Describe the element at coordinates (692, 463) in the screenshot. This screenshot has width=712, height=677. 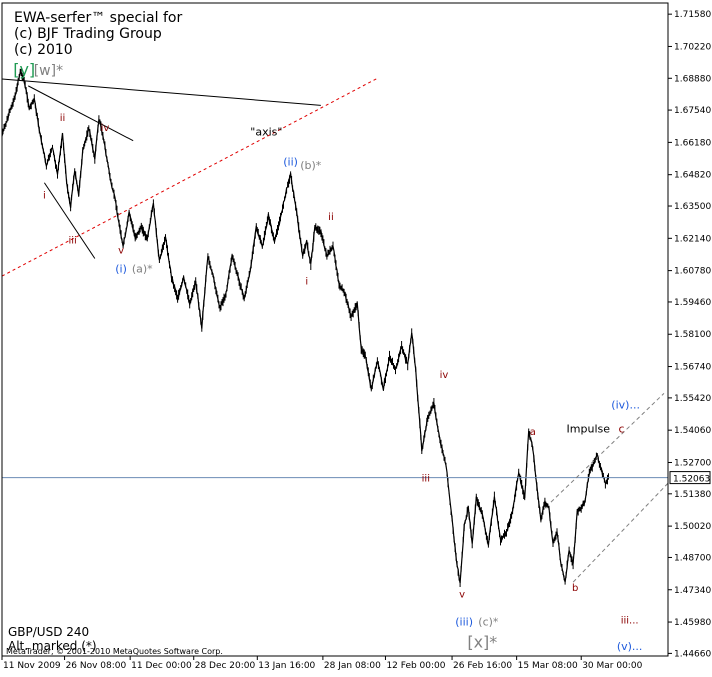
I see `y-tick-label: 1.52700` at that location.